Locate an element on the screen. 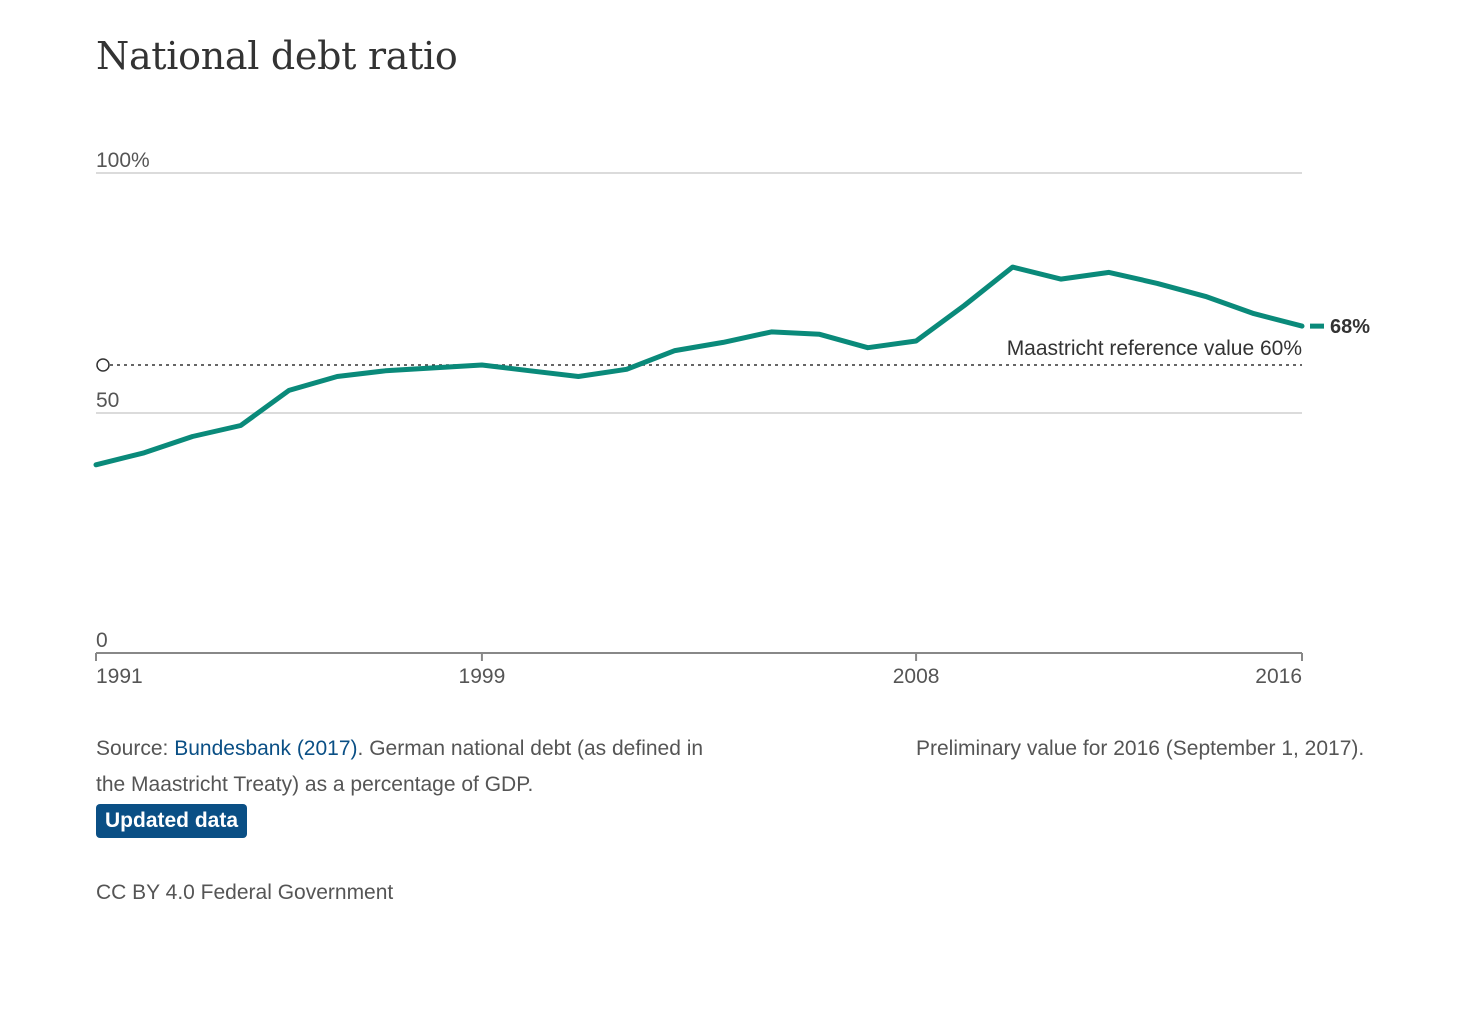 Image resolution: width=1474 pixels, height=1015 pixels. x-tick-label-1991: 1991 is located at coordinates (119, 676).